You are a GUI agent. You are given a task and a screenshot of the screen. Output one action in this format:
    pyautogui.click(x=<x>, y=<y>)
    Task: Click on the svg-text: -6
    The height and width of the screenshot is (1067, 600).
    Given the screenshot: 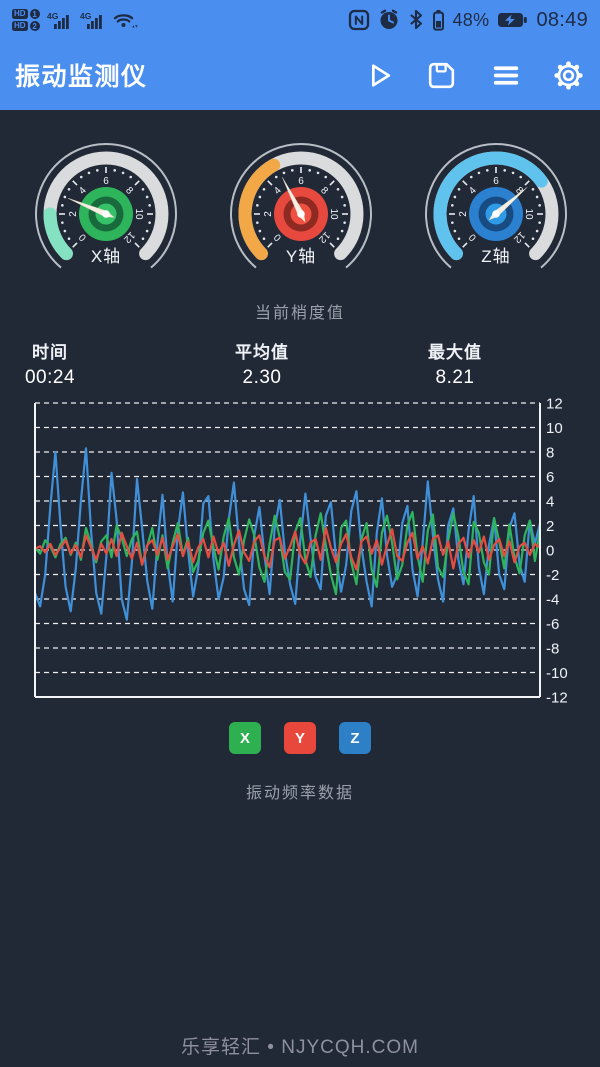 What is the action you would take?
    pyautogui.click(x=552, y=624)
    